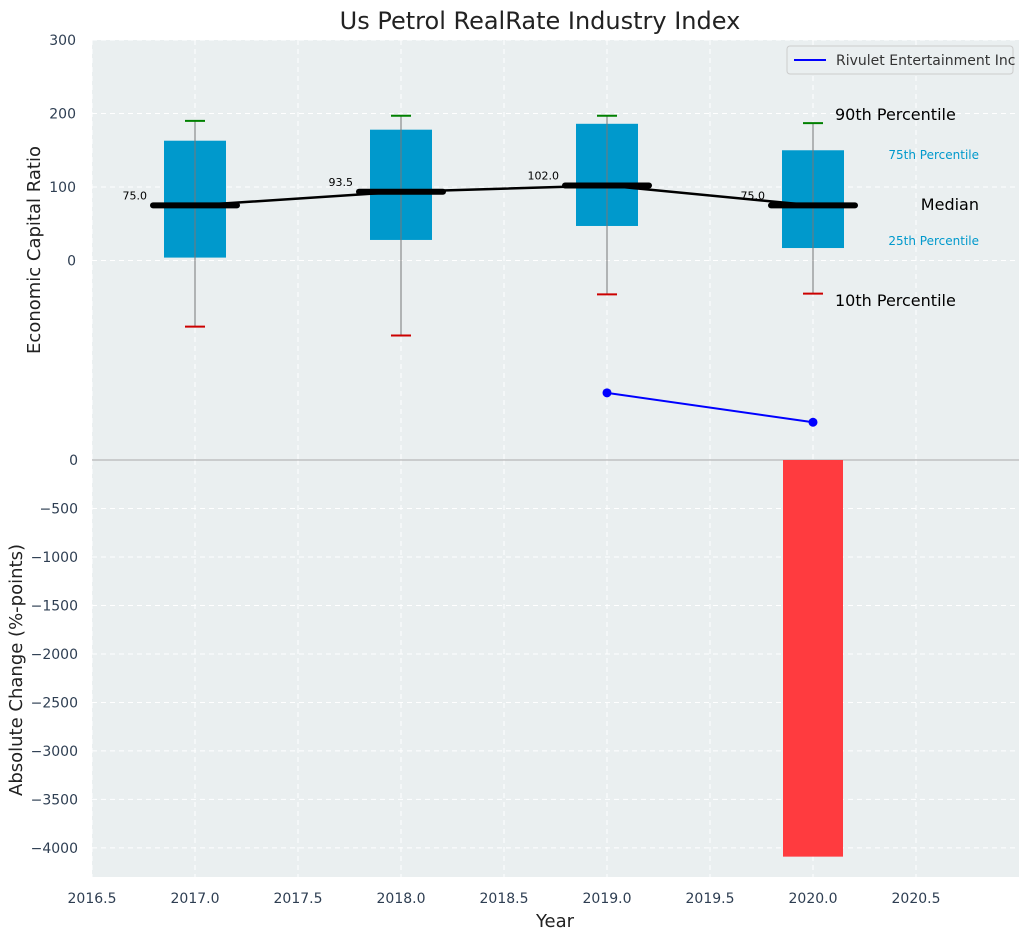  Describe the element at coordinates (341, 182) in the screenshot. I see `median-value-label: 93.5` at that location.